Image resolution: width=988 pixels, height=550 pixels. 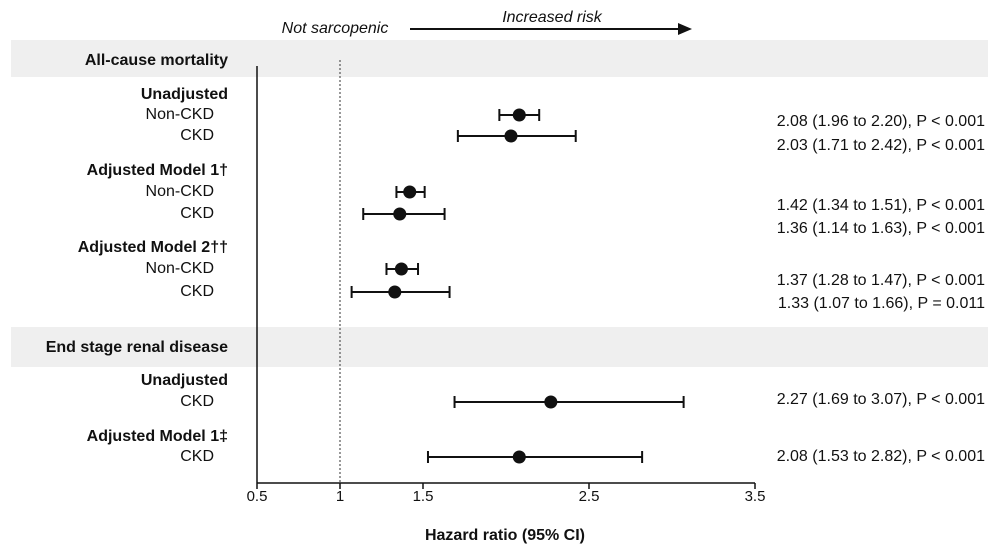 I want to click on hr-value-text: 2.08 (1.53 to 2.82), P < 0.001, so click(x=881, y=456).